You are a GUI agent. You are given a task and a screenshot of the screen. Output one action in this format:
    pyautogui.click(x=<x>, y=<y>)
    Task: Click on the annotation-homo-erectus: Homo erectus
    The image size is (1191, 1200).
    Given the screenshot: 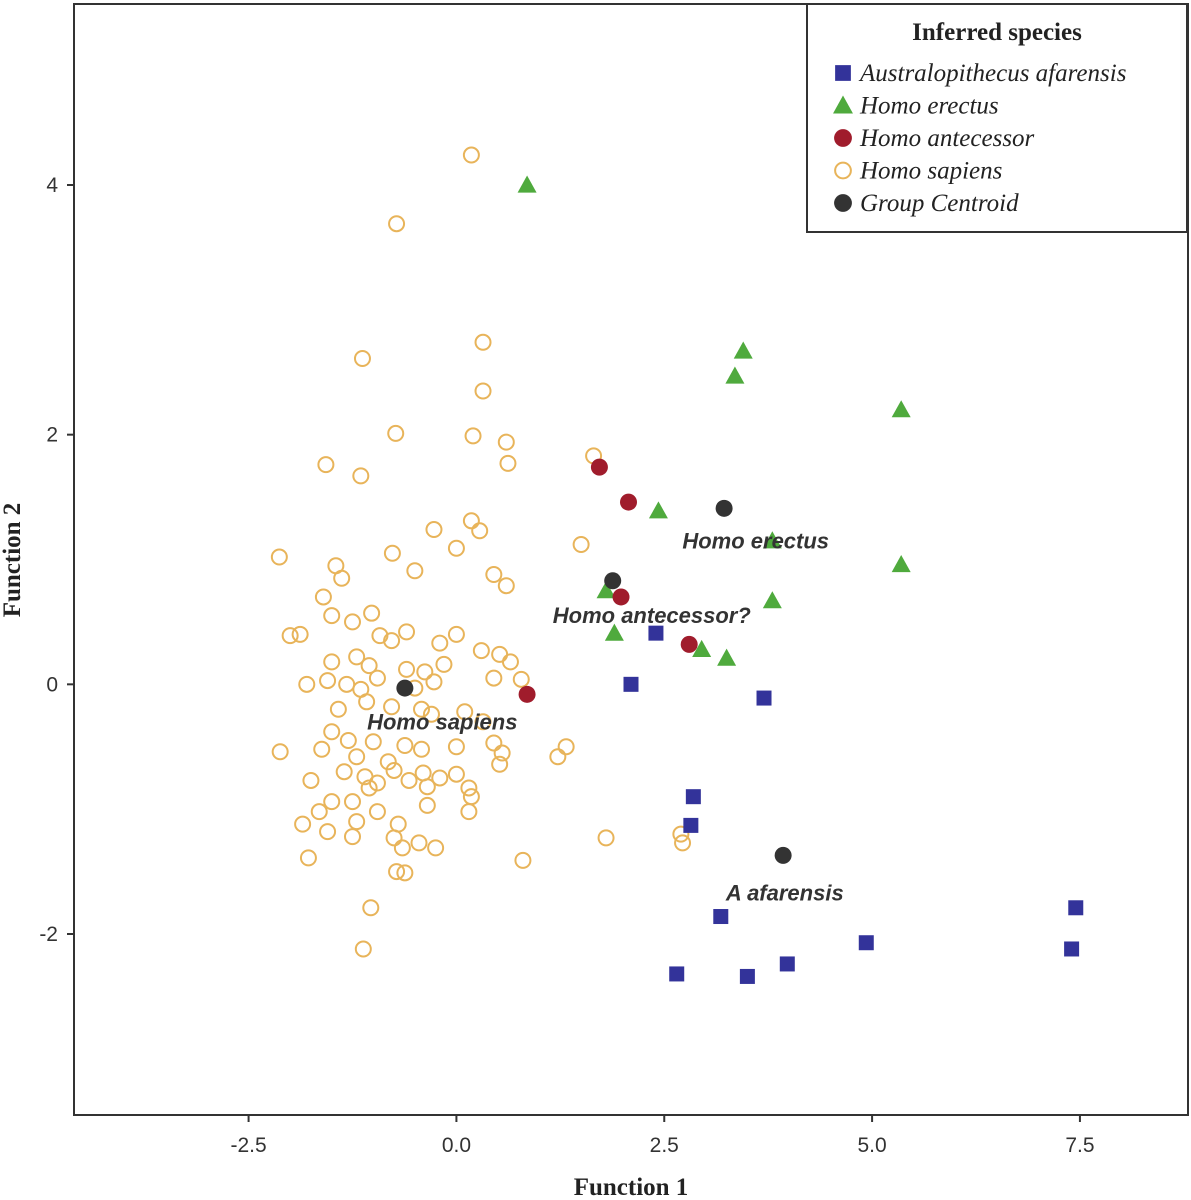 What is the action you would take?
    pyautogui.click(x=755, y=540)
    